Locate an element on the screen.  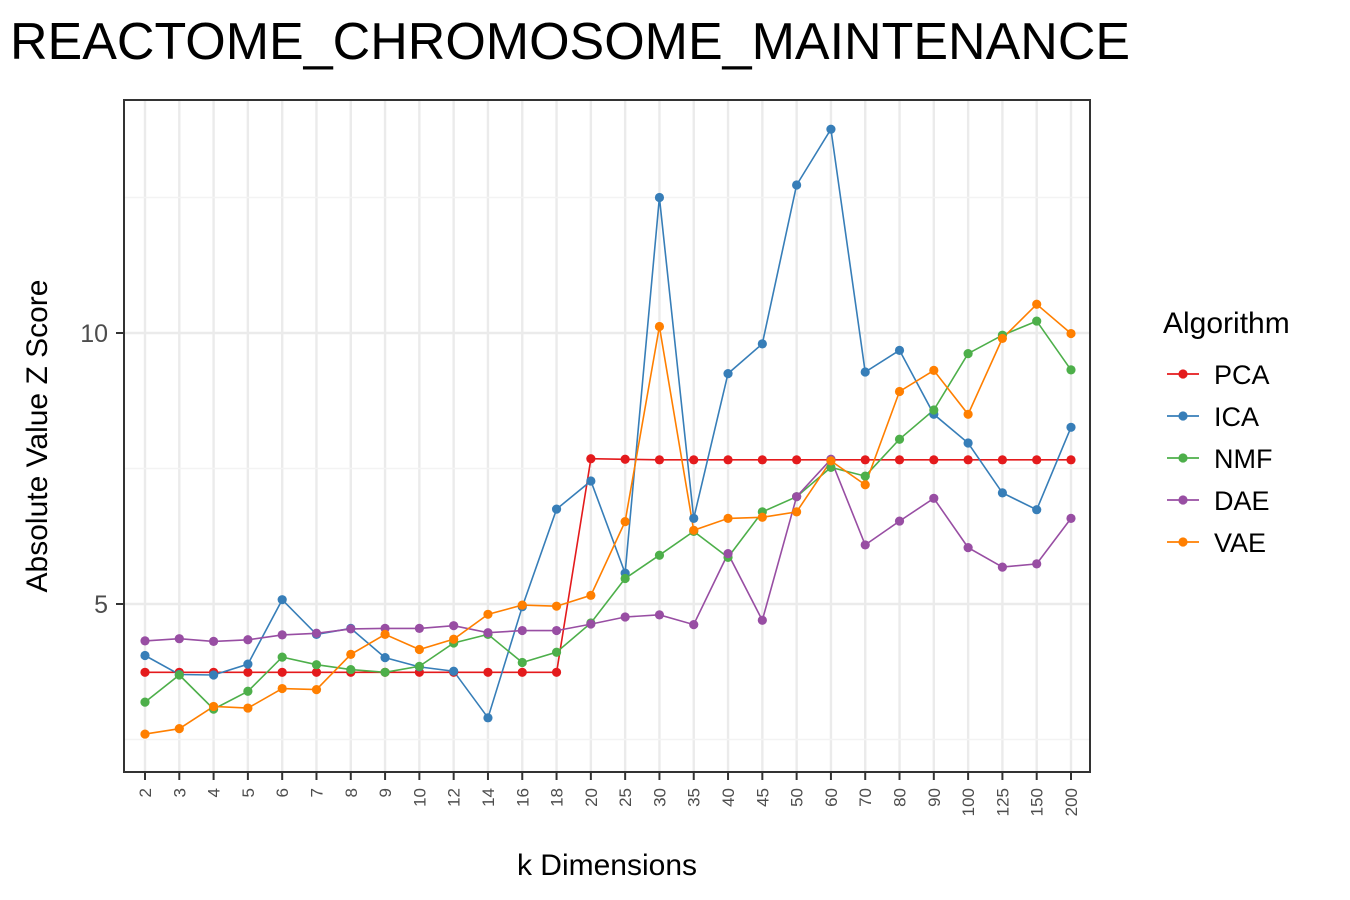
x-tick-label: 20 is located at coordinates (591, 797).